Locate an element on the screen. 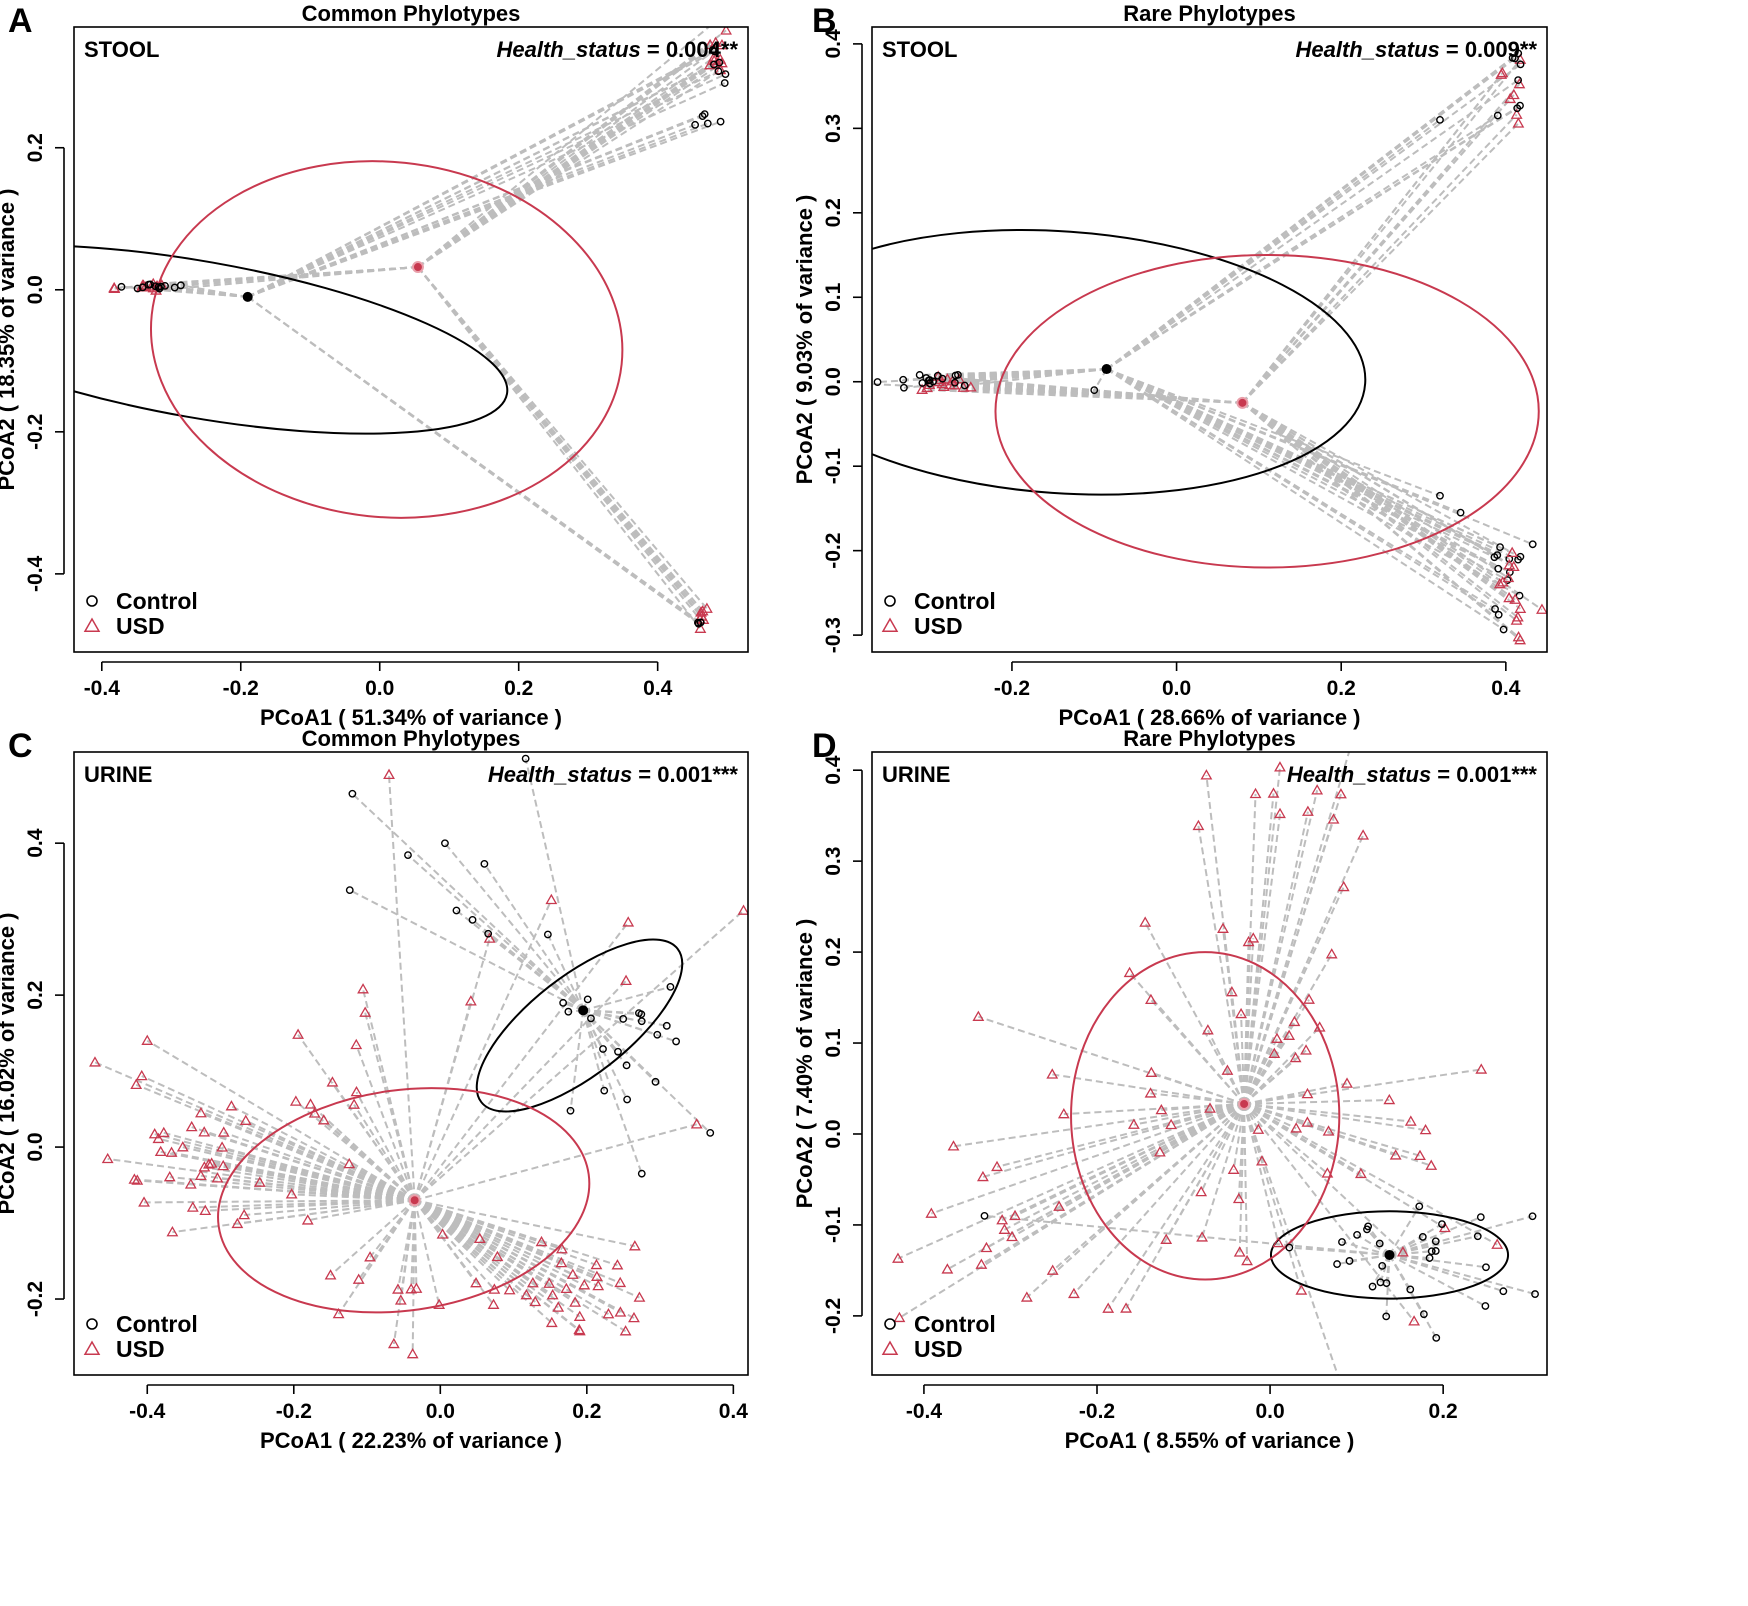 This screenshot has height=1606, width=1748. plot-area is located at coordinates (403, 330).